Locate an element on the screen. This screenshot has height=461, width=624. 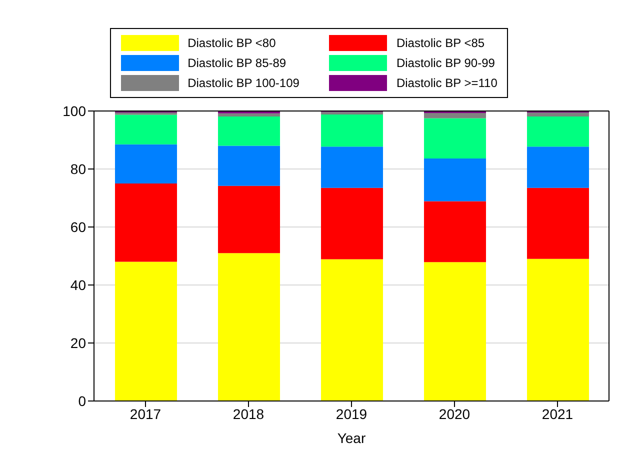
x-tick-label: 2017 is located at coordinates (146, 414).